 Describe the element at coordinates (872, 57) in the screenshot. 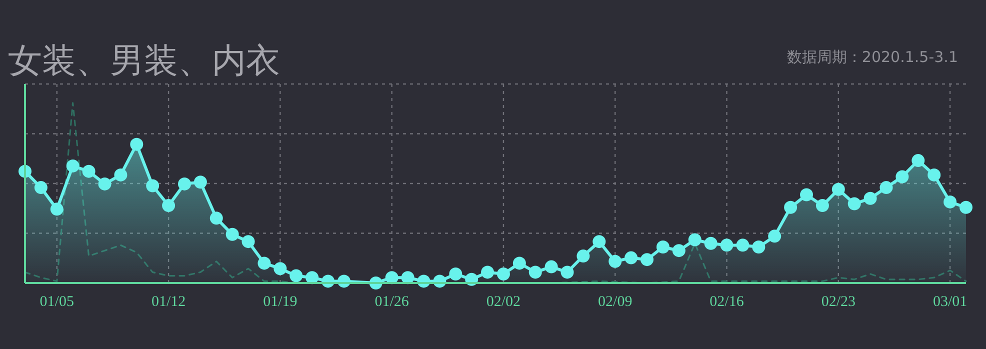

I see `text: 数据周期：2020.1.5-3.1` at that location.